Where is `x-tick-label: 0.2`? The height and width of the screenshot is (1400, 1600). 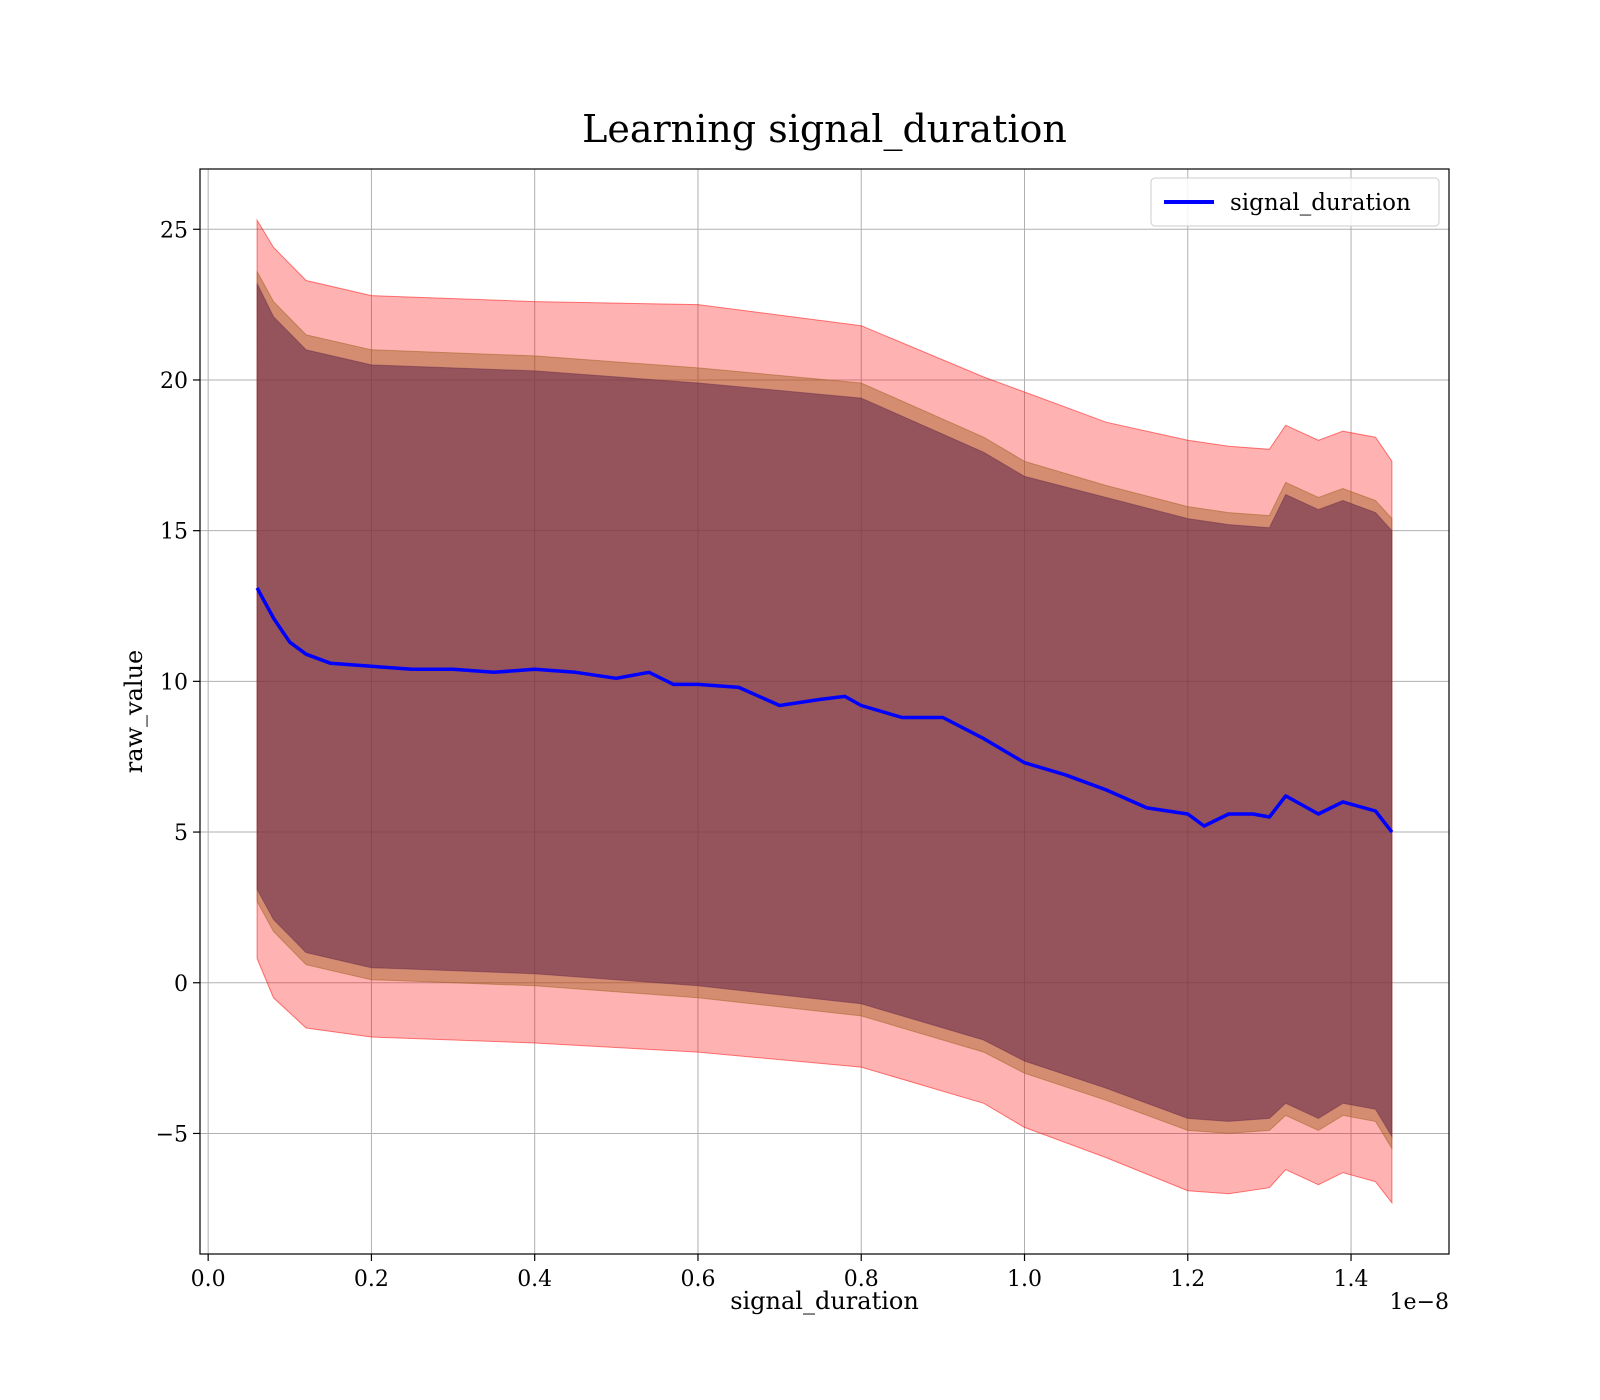 x-tick-label: 0.2 is located at coordinates (371, 1279).